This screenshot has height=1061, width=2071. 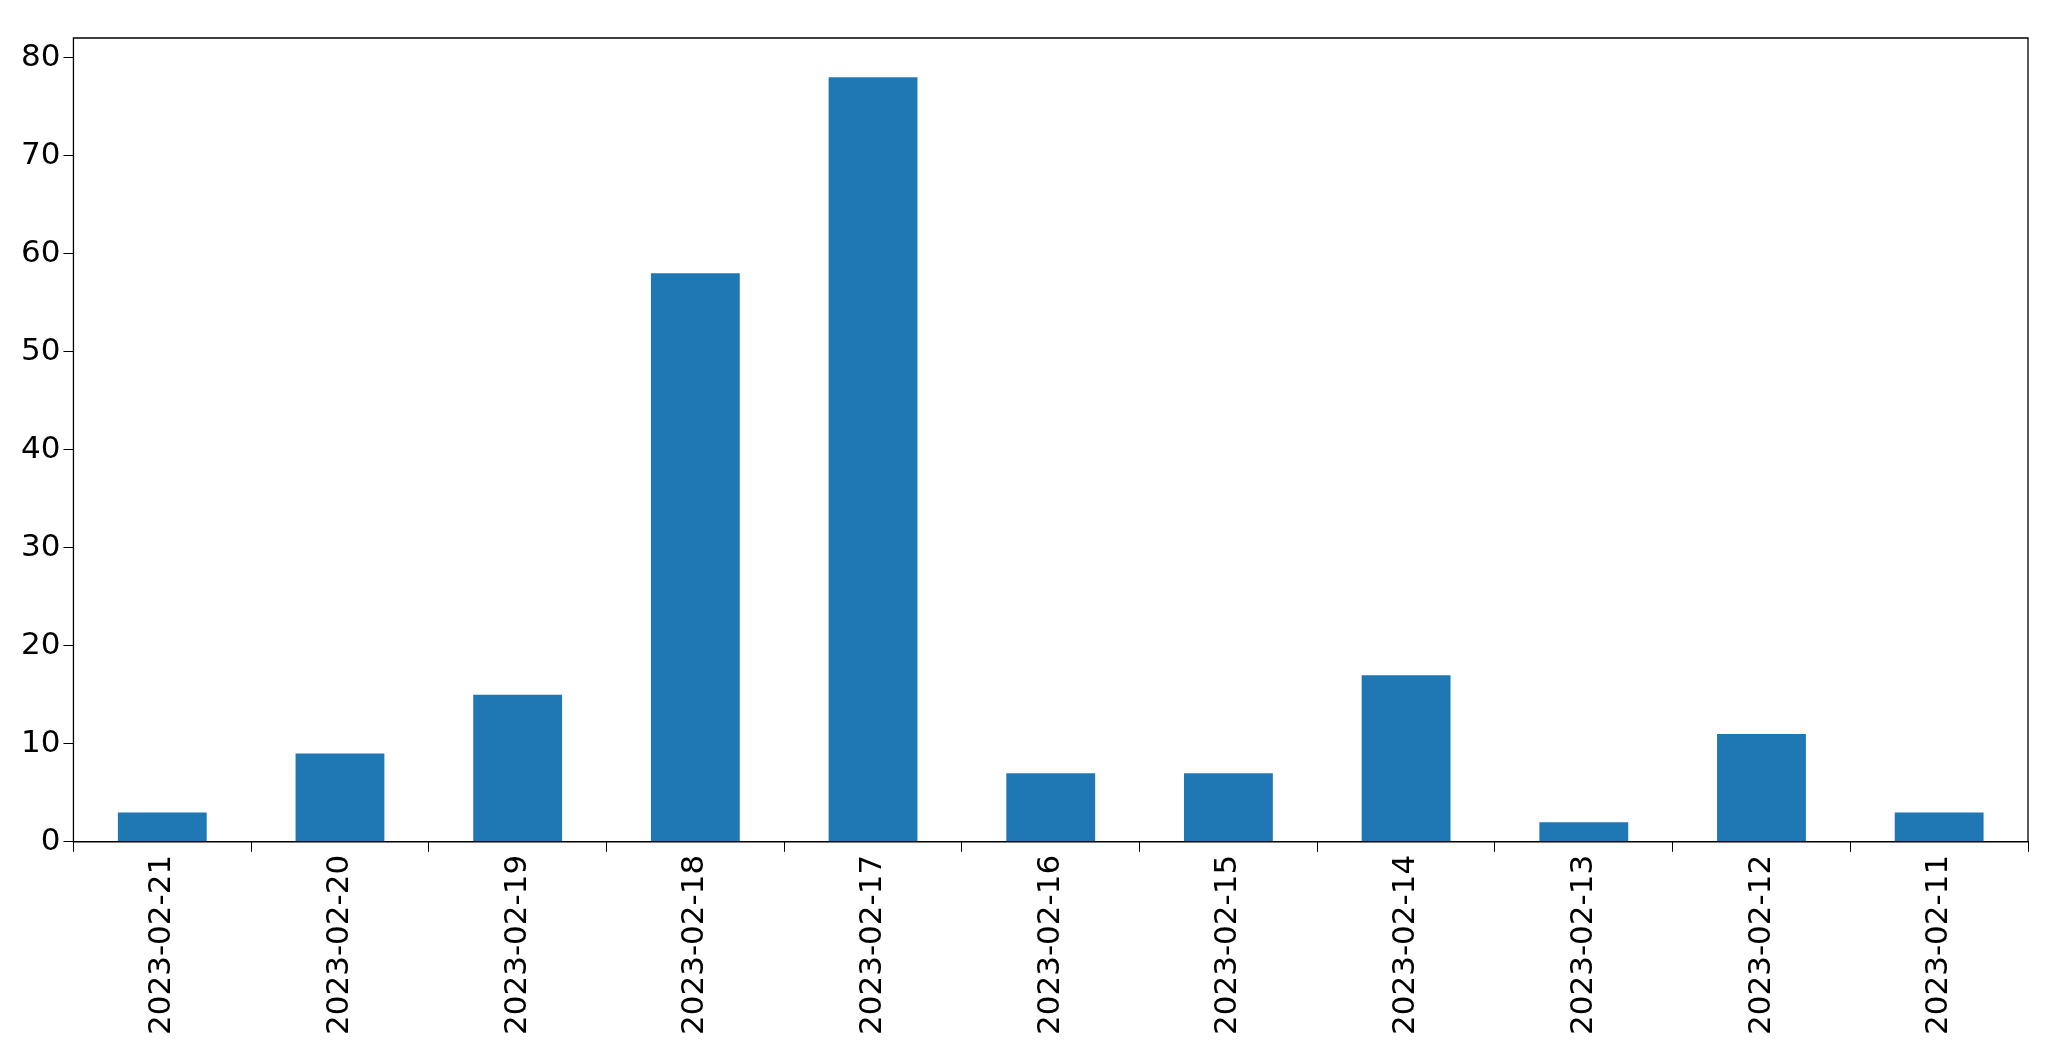 What do you see at coordinates (337, 945) in the screenshot?
I see `x-tick-label: 2023-02-20` at bounding box center [337, 945].